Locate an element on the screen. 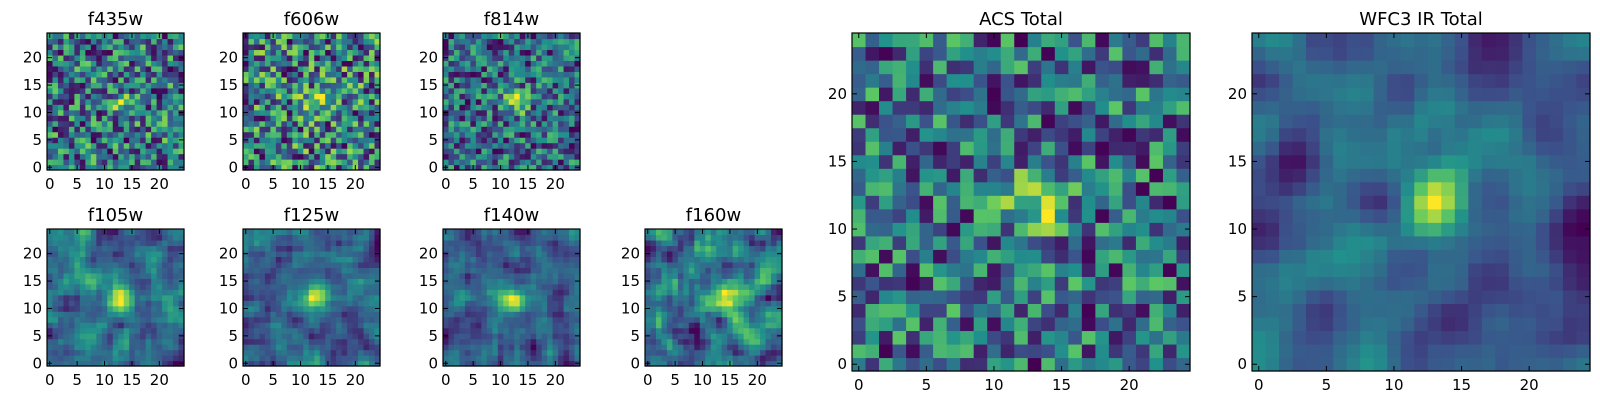  y-tick-label: 5 is located at coordinates (233, 336).